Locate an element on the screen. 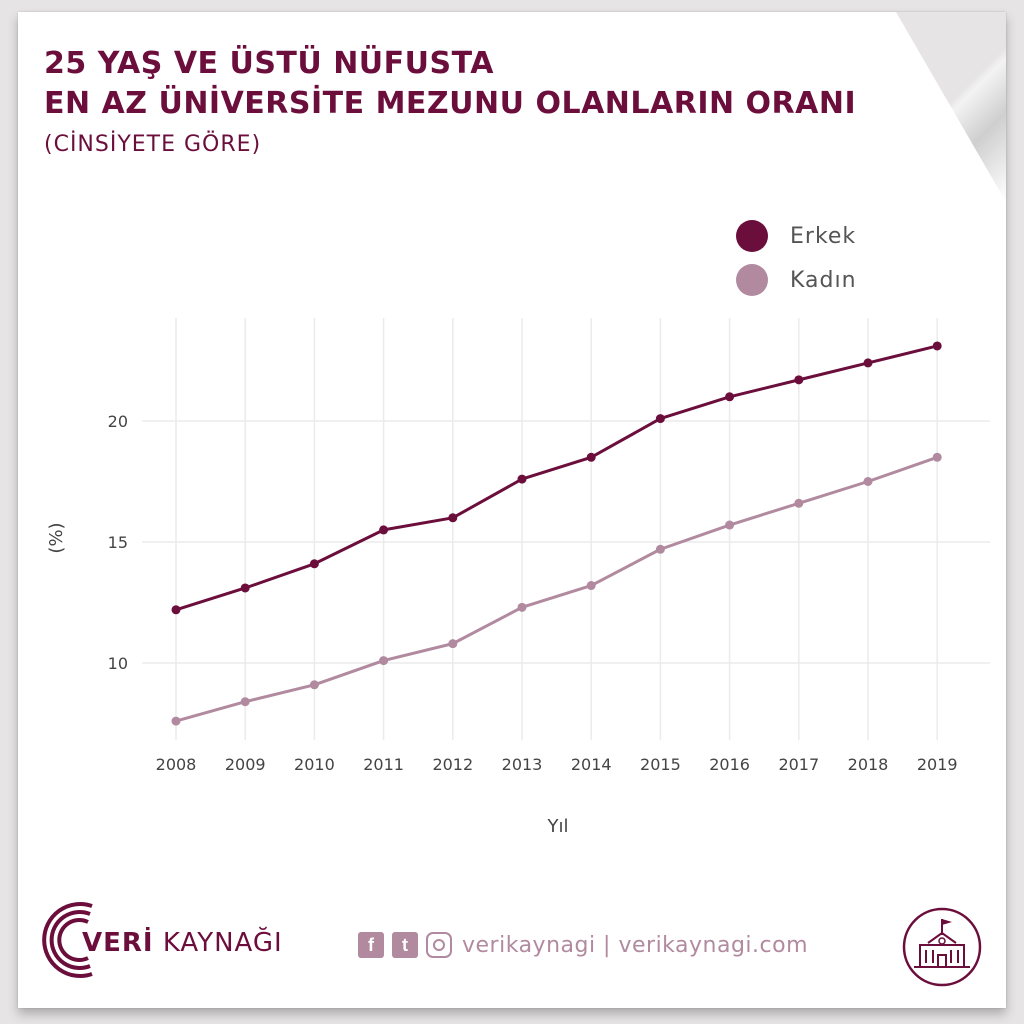 This screenshot has height=1024, width=1024. school-building-icon is located at coordinates (942, 947).